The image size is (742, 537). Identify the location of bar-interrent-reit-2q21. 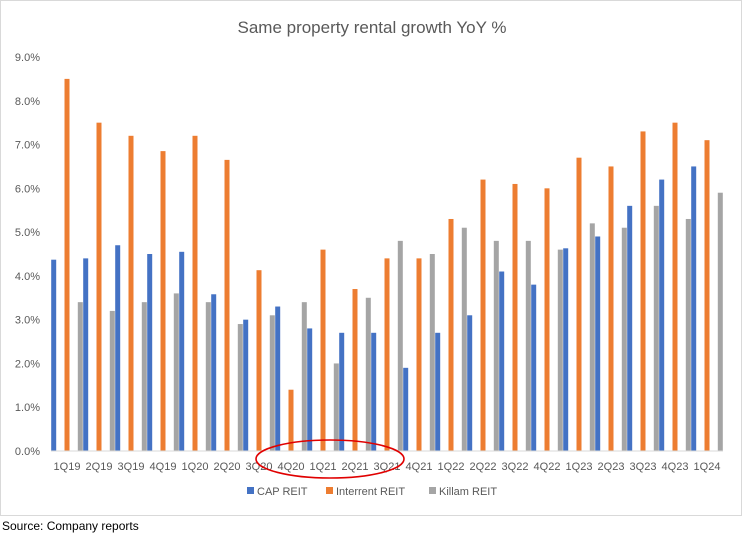
(355, 370).